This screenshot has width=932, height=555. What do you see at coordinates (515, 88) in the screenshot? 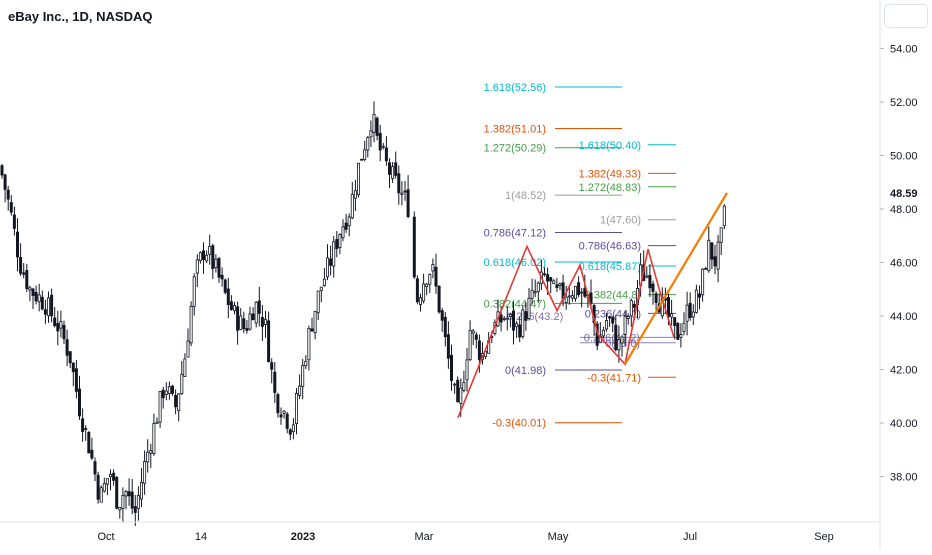
I see `fib-level-label: 1.618(52.56)` at bounding box center [515, 88].